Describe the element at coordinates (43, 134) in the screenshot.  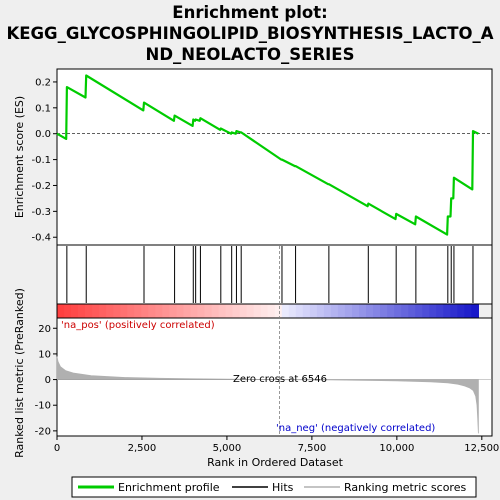
I see `es-y-tick-label: 0.0` at that location.